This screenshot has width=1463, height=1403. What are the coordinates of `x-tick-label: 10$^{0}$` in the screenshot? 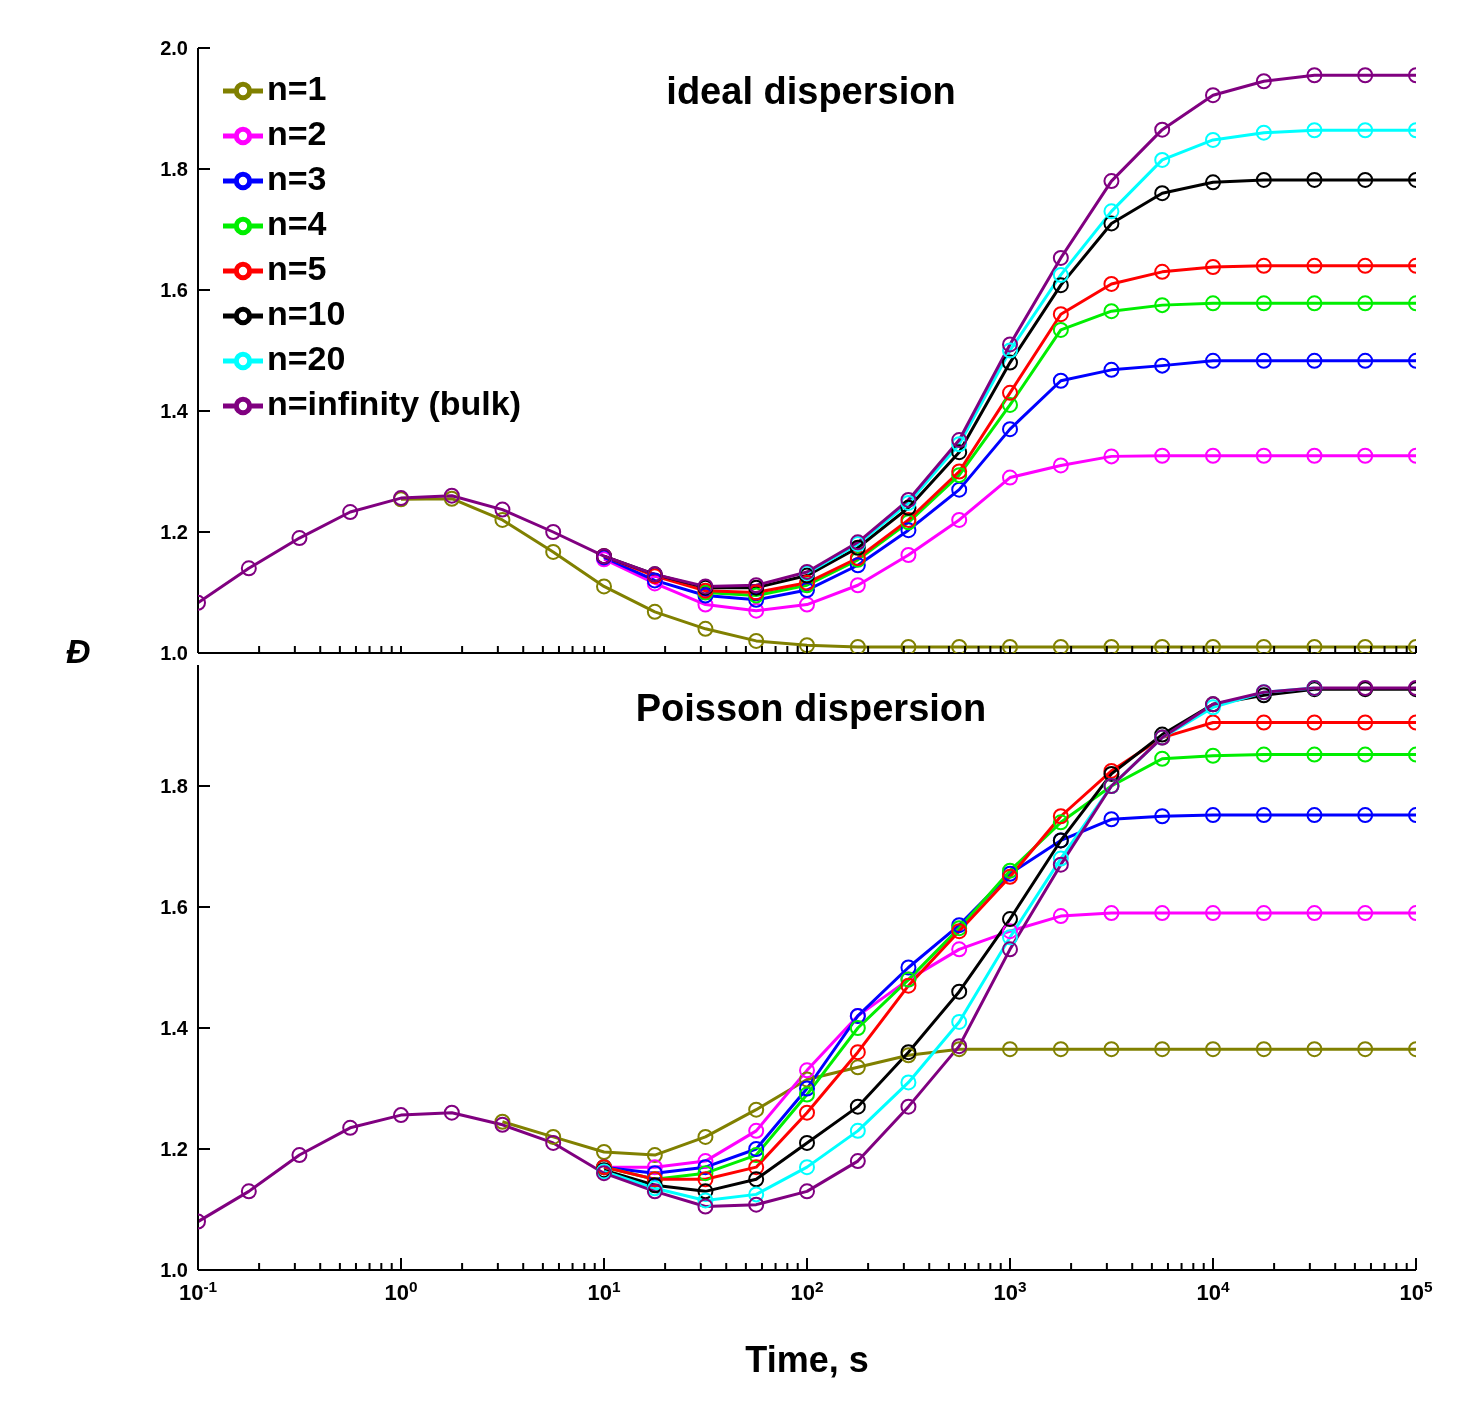 It's located at (401, 1291).